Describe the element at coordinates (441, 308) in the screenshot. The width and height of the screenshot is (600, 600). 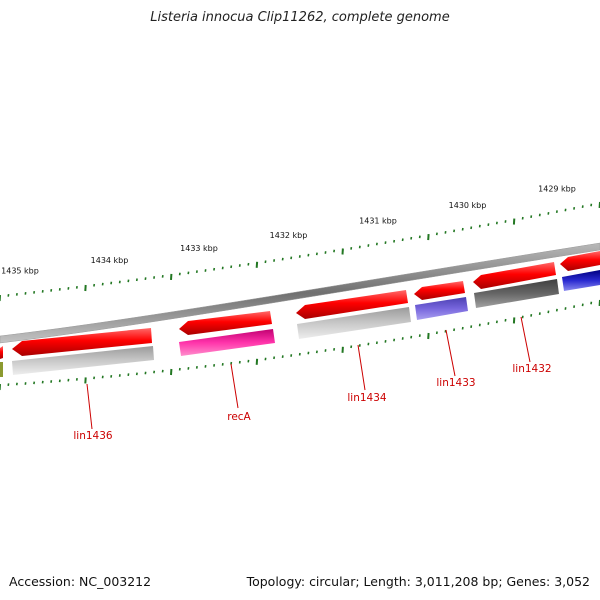
I see `function-block-lin1433` at that location.